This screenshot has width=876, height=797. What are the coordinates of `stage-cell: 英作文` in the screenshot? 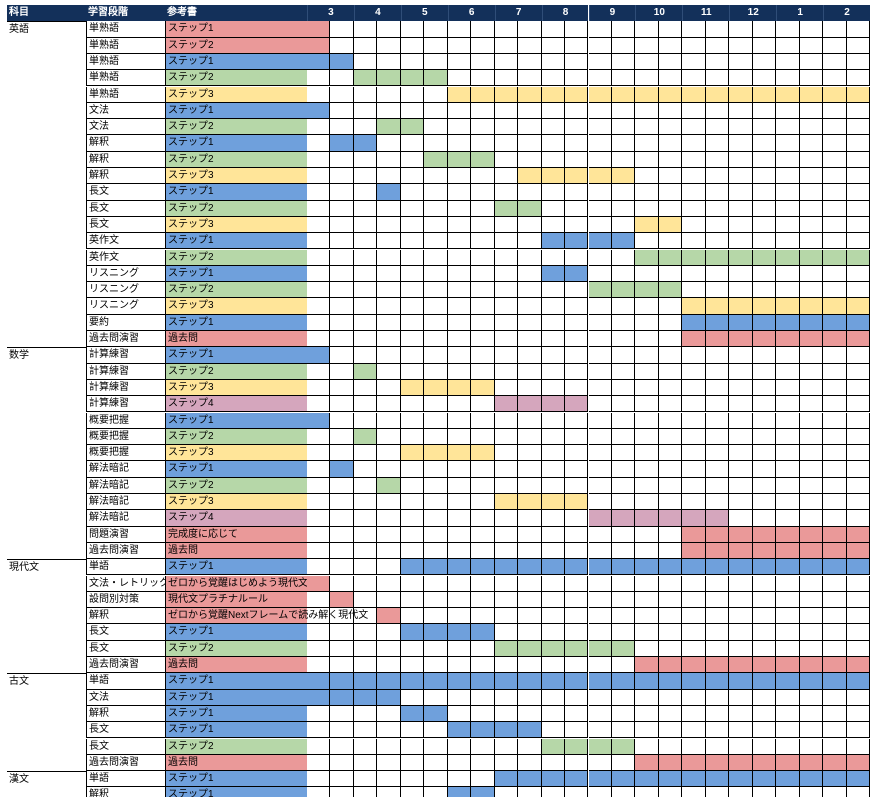 It's located at (125, 241).